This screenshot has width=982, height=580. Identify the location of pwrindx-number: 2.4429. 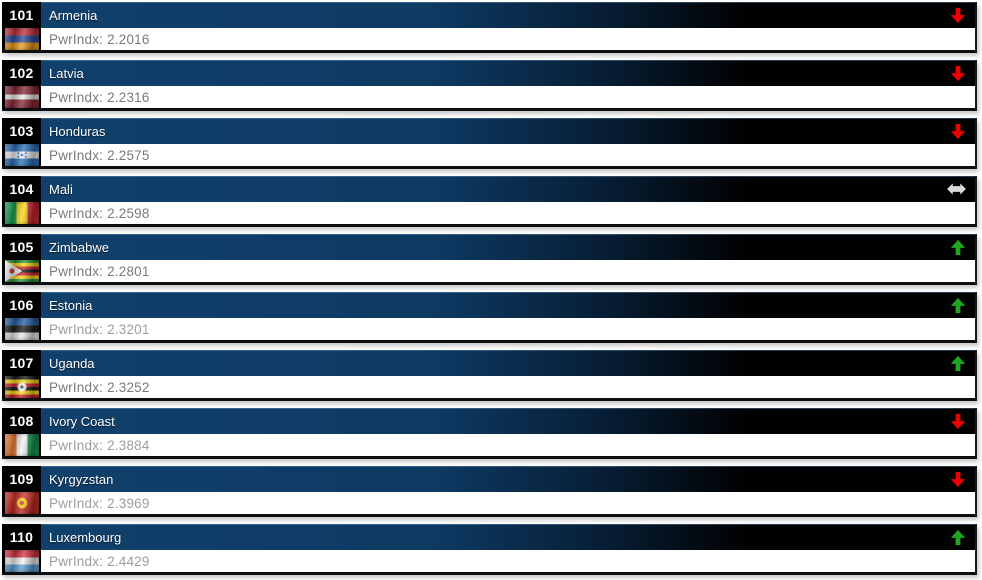
(128, 561).